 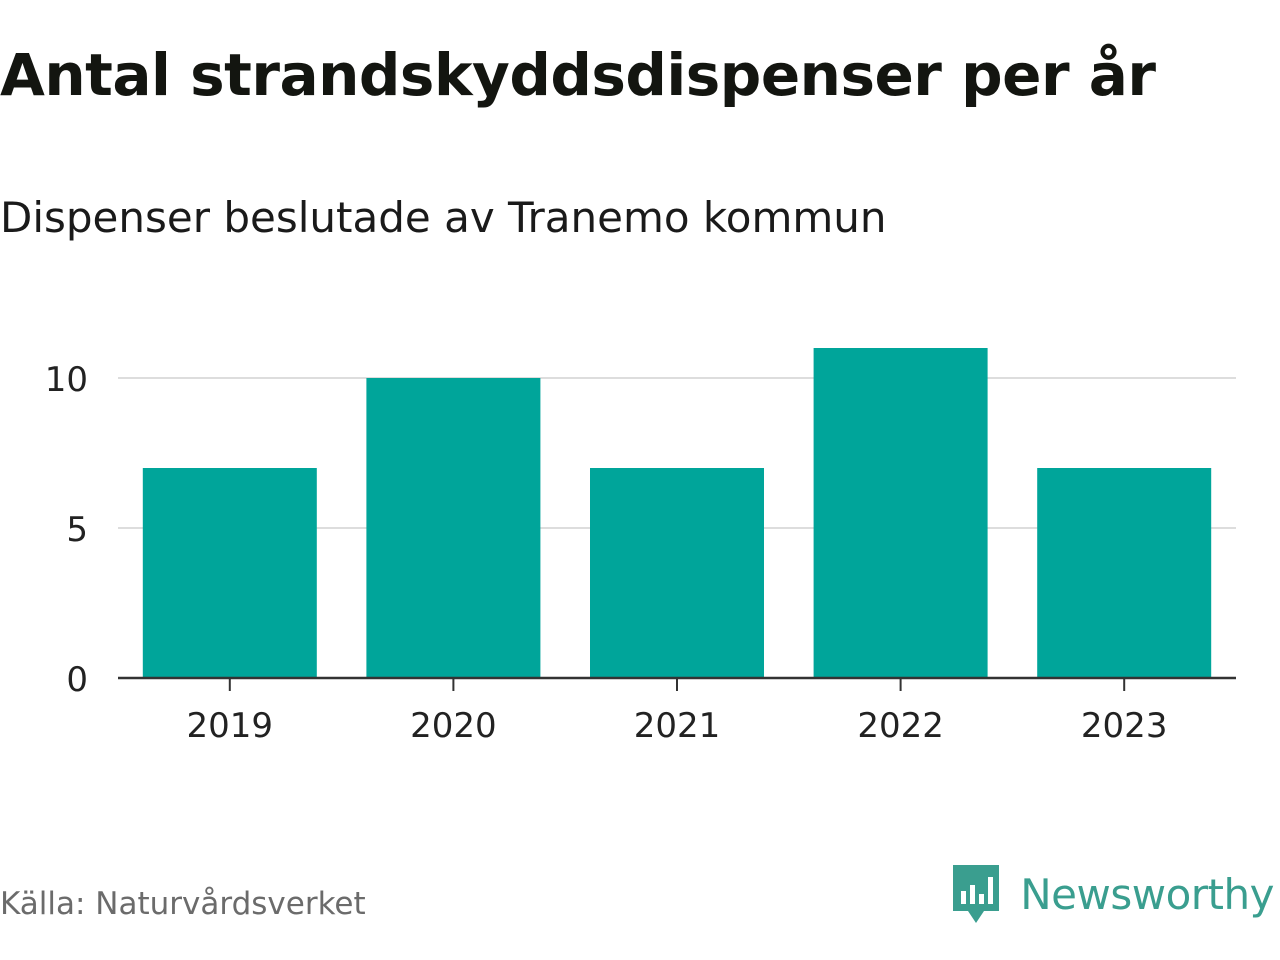 I want to click on x-tick-label: 2022, so click(x=900, y=726).